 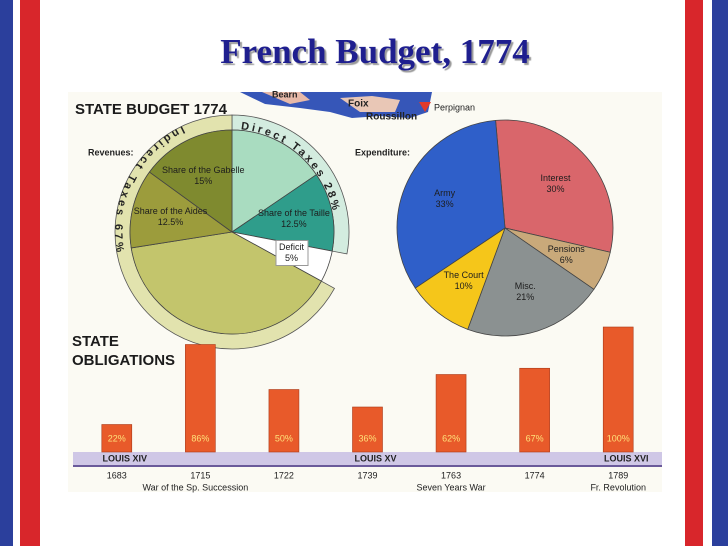 I want to click on slice-value: 10%, so click(x=463, y=285).